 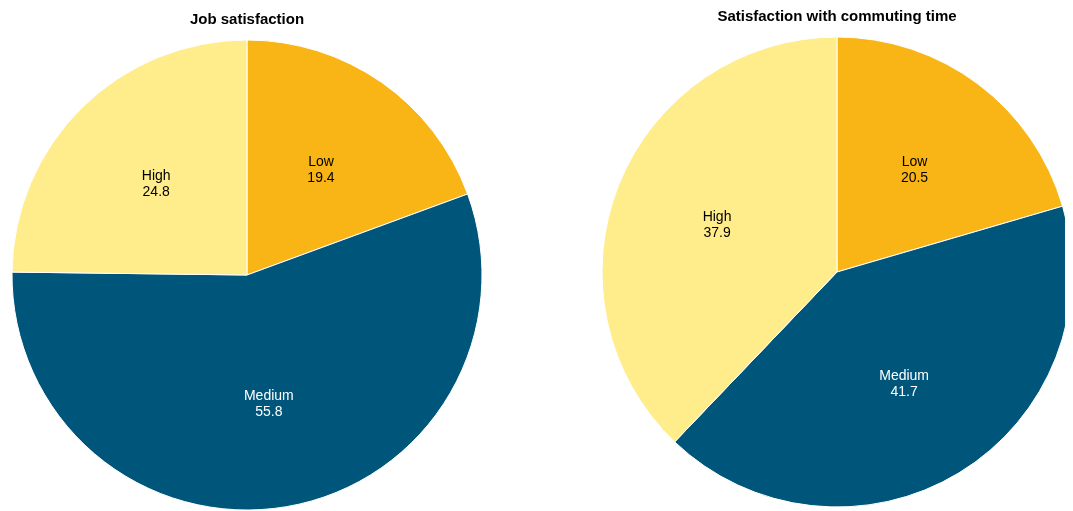 I want to click on data-label: 37.9, so click(x=717, y=232).